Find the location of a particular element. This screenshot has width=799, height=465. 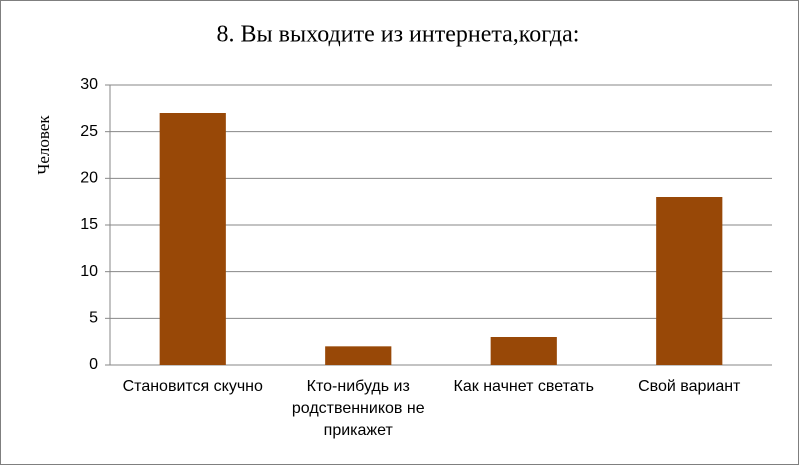

y-tick-label: 30 is located at coordinates (89, 84).